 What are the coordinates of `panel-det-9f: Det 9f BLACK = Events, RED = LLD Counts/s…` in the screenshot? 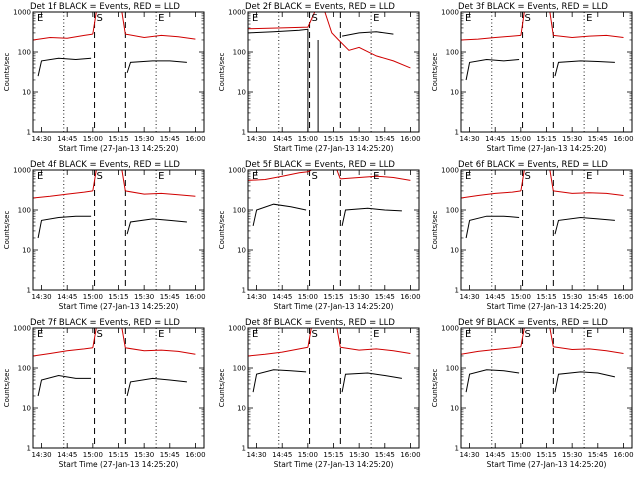 It's located at (532, 393).